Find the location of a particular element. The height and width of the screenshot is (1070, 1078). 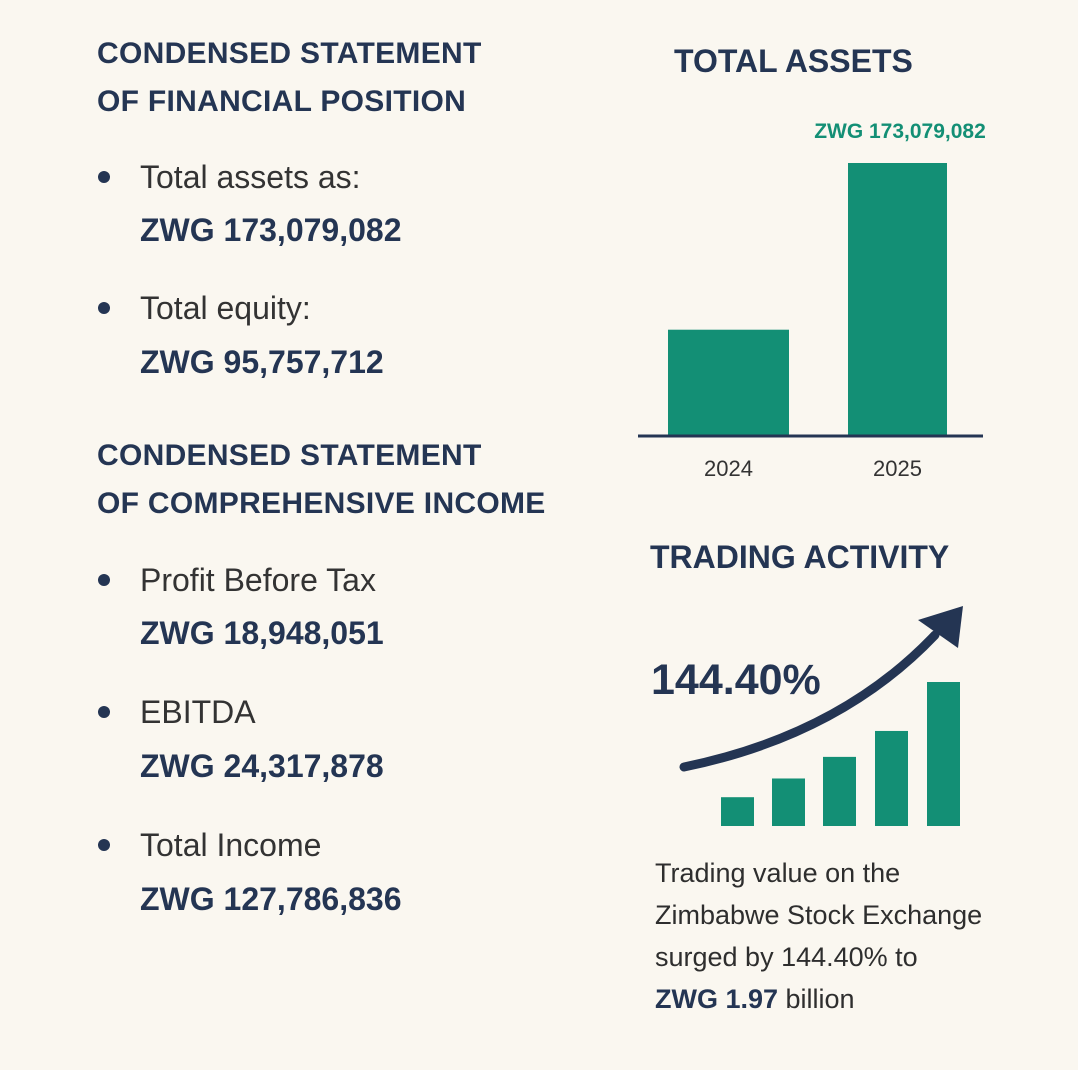

description-line: ZWG 1.97 billion is located at coordinates (818, 999).